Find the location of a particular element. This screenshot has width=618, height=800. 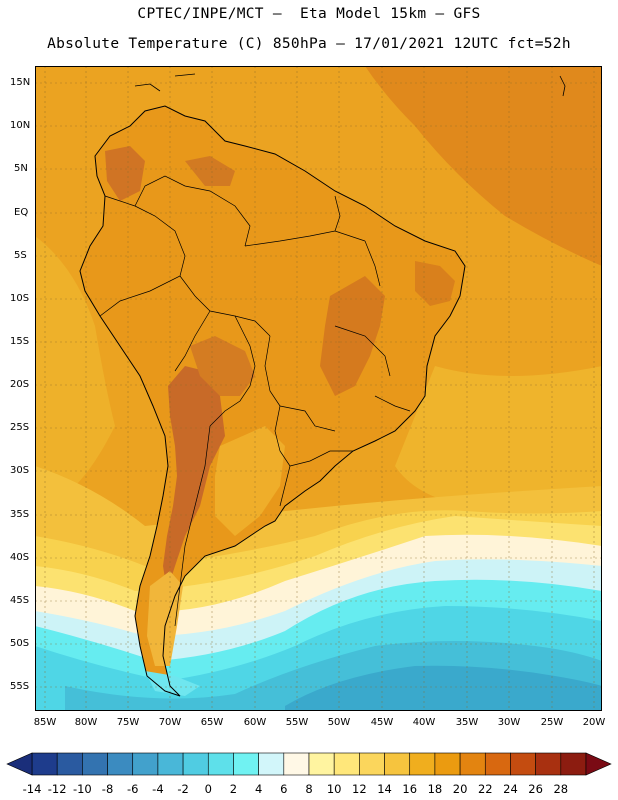

patagonia-cool is located at coordinates (165, 618).